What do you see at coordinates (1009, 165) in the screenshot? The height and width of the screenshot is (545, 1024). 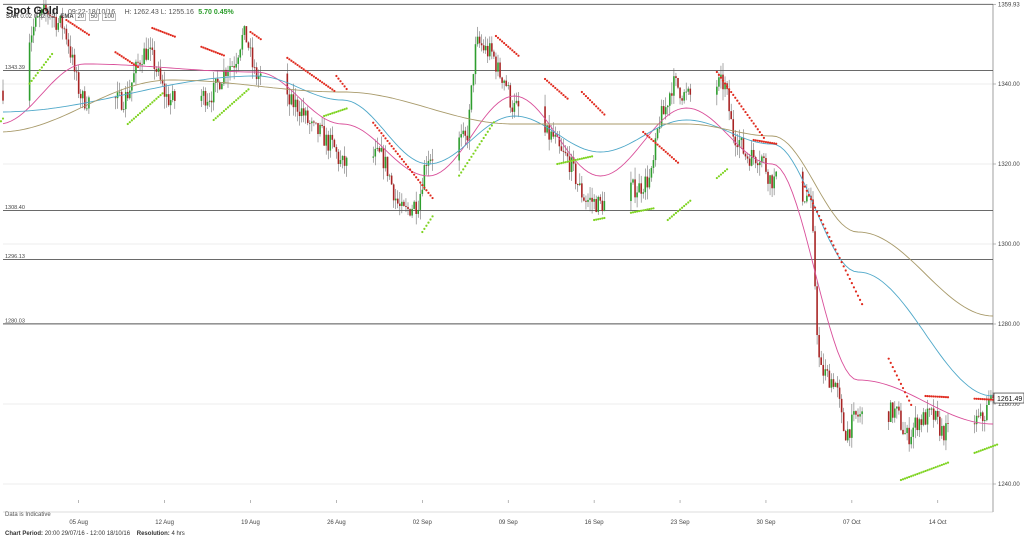 I see `y-tick-label: 1320.00` at bounding box center [1009, 165].